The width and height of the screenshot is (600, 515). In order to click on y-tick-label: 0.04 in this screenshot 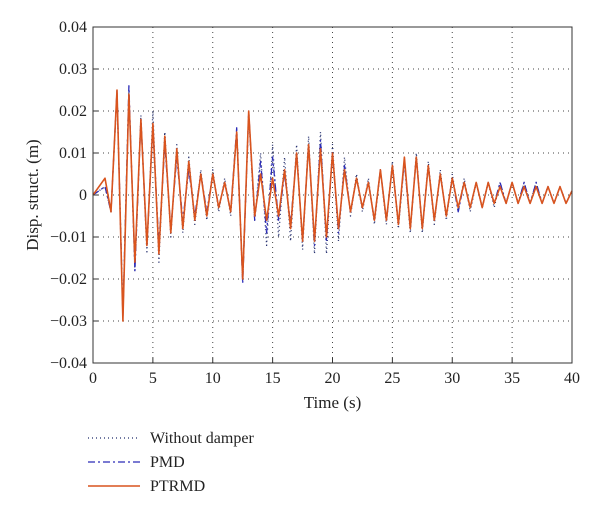, I will do `click(73, 27)`.